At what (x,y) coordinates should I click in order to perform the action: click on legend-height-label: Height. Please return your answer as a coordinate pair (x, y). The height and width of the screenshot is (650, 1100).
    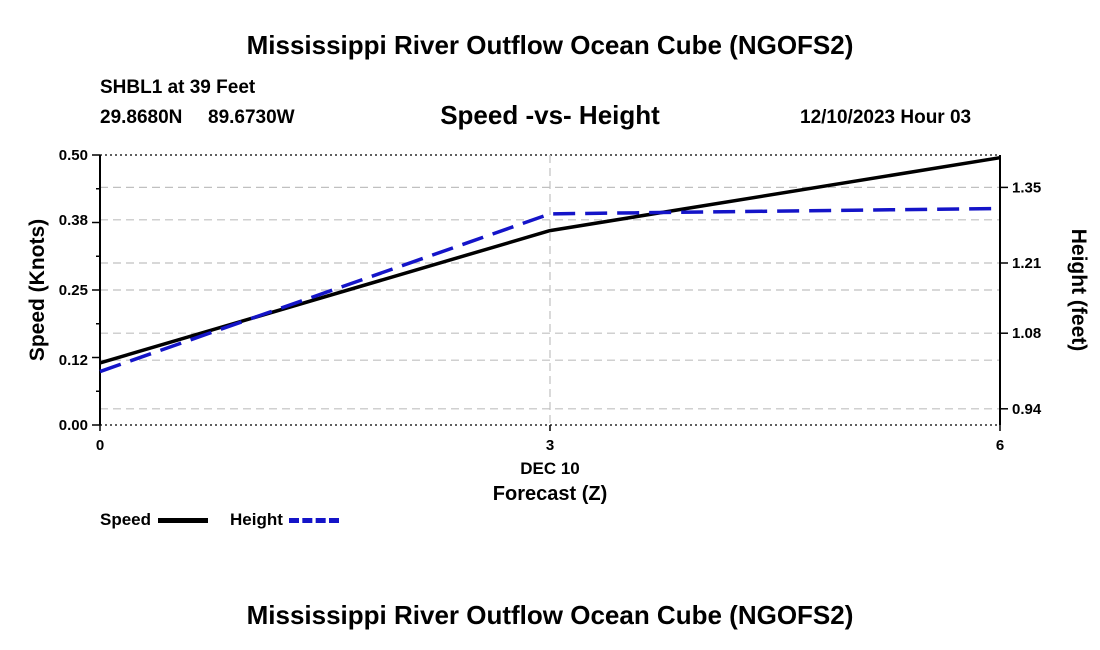
    Looking at the image, I should click on (256, 519).